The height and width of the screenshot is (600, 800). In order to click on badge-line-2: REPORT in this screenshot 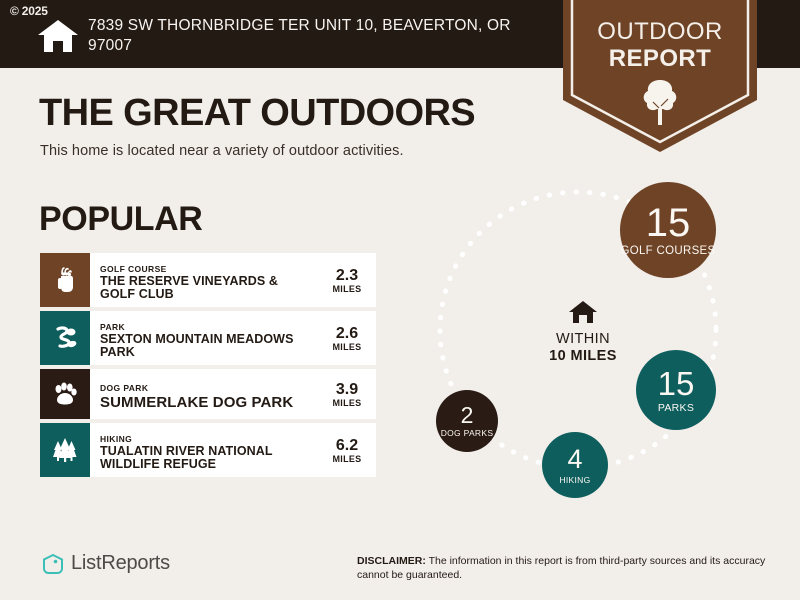, I will do `click(660, 58)`.